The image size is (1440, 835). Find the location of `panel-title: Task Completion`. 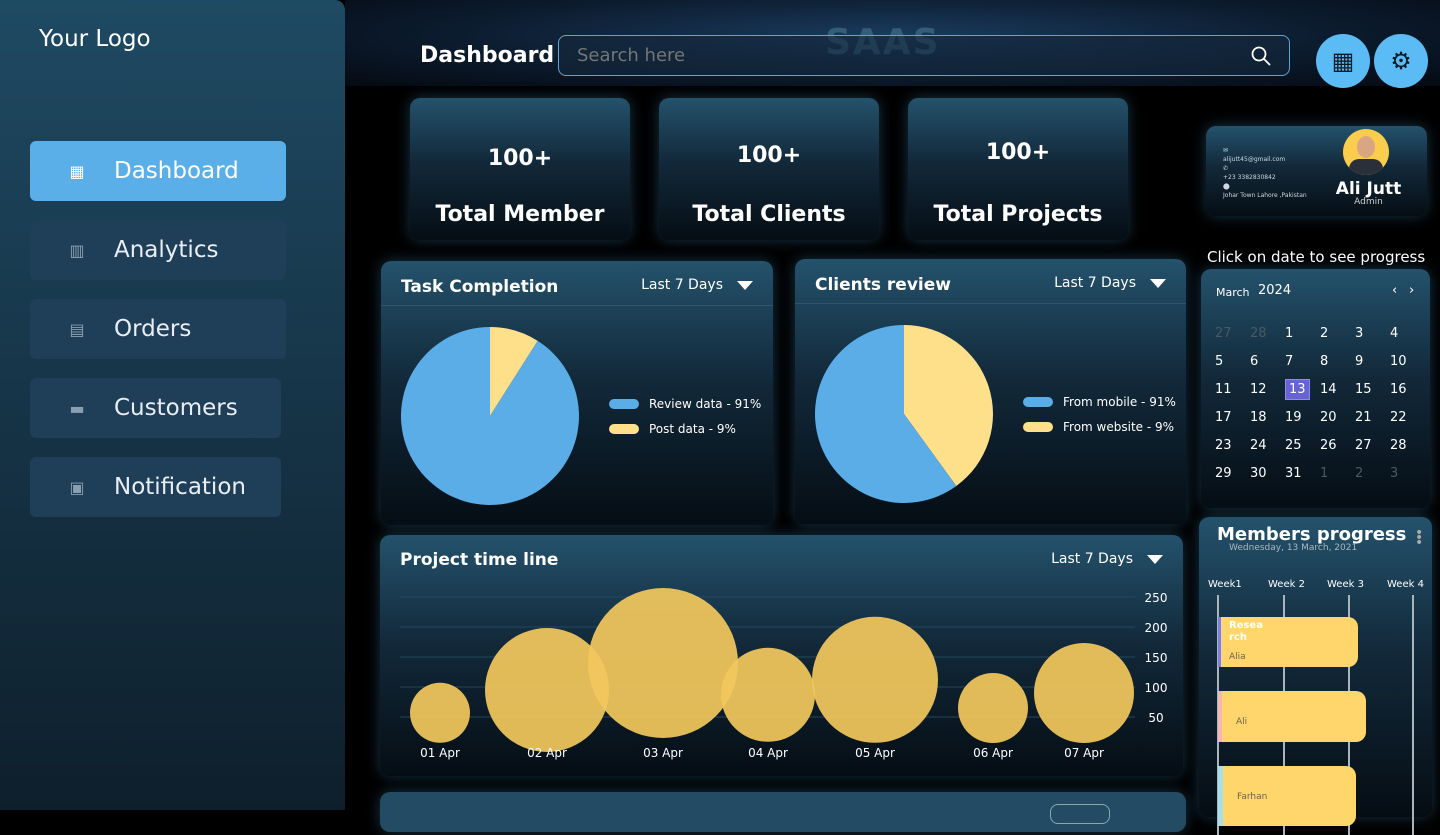

panel-title: Task Completion is located at coordinates (480, 287).